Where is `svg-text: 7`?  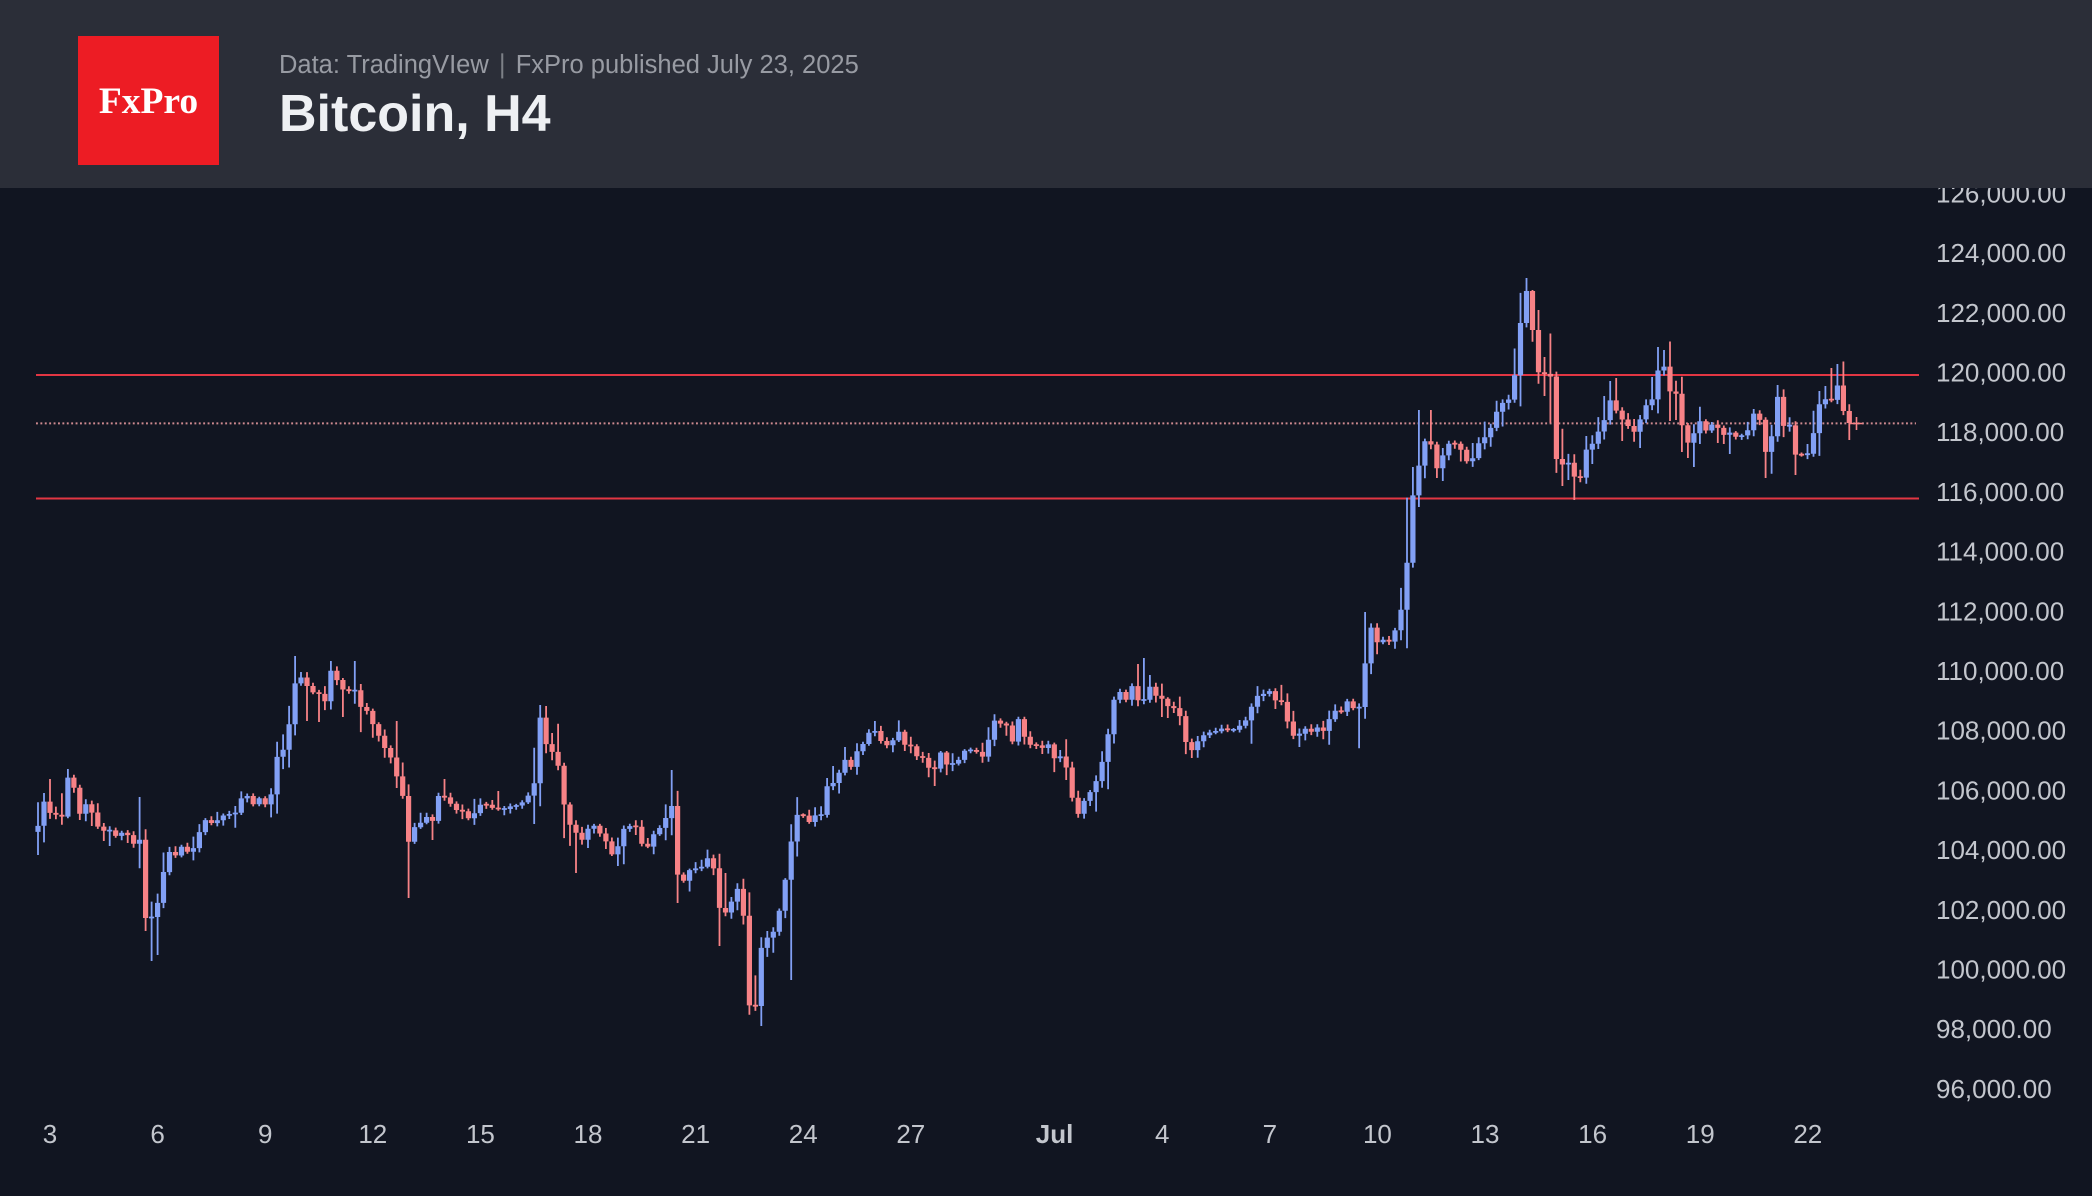
svg-text: 7 is located at coordinates (1270, 1134).